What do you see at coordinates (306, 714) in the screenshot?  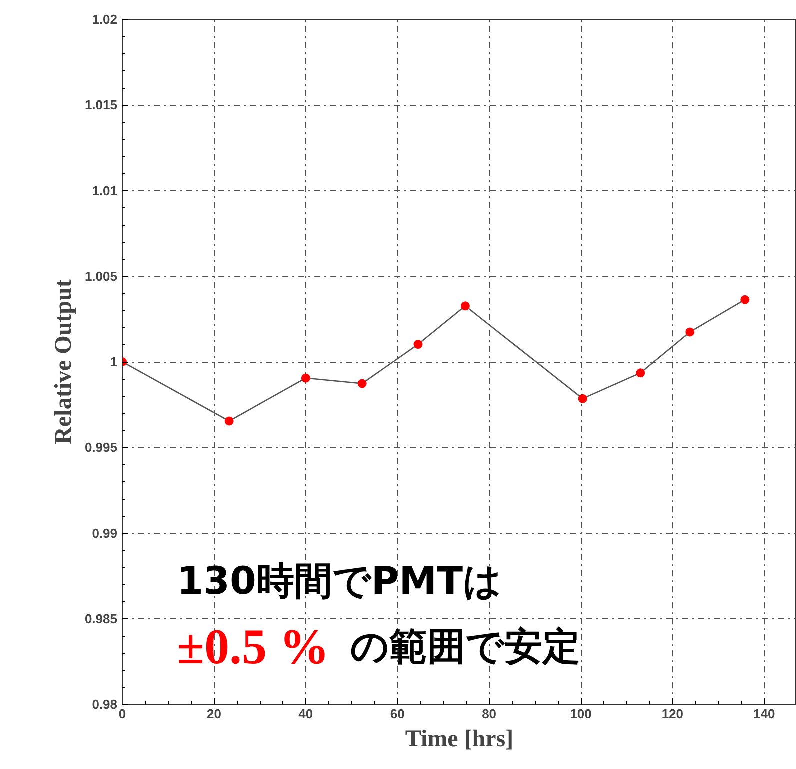 I see `x-tick-label: 40` at bounding box center [306, 714].